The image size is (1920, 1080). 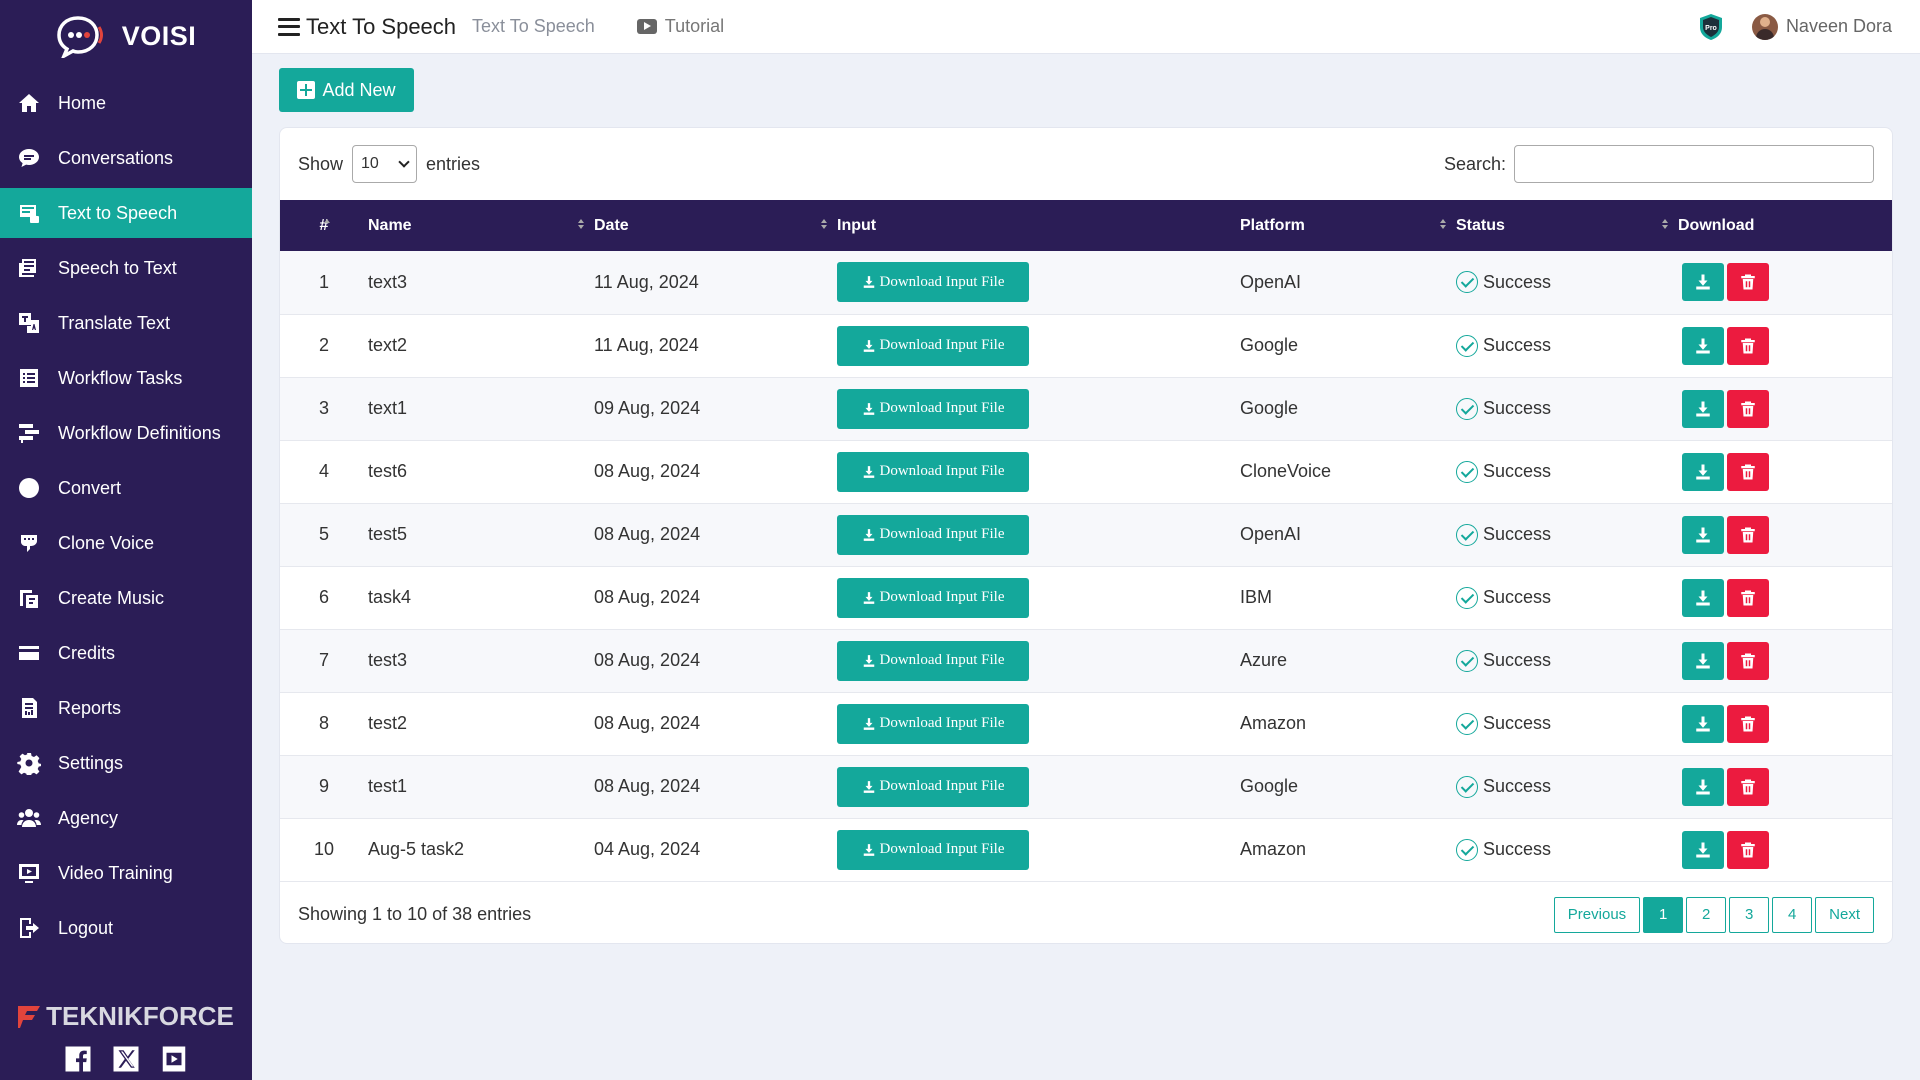 I want to click on pagination-previous: Previous, so click(x=1597, y=914).